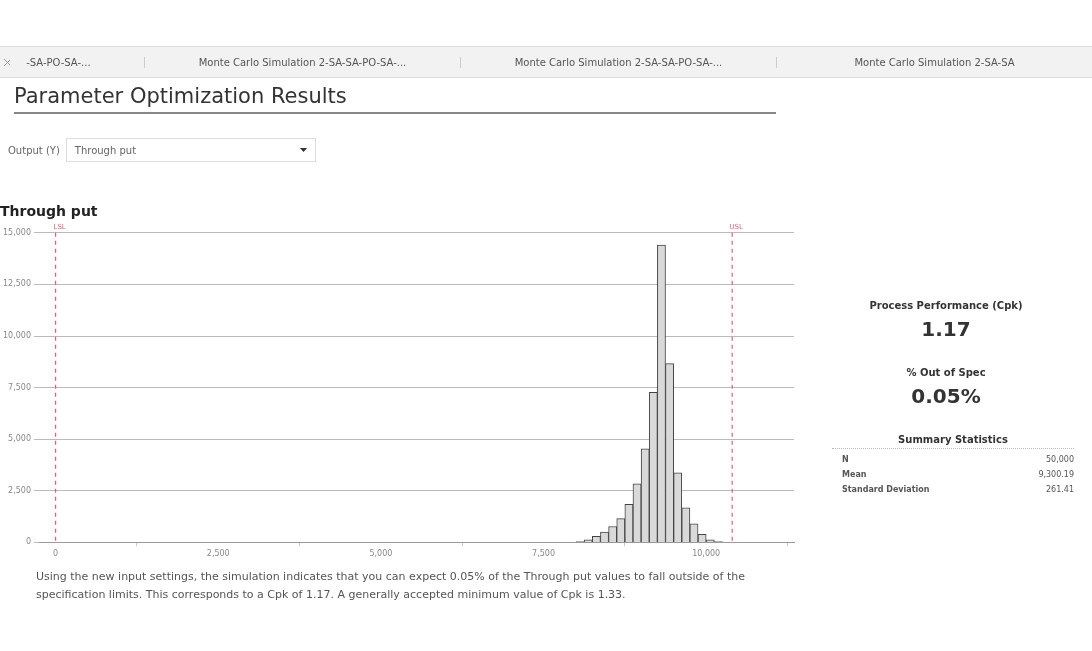  What do you see at coordinates (218, 554) in the screenshot?
I see `x-tick-label: 2,500` at bounding box center [218, 554].